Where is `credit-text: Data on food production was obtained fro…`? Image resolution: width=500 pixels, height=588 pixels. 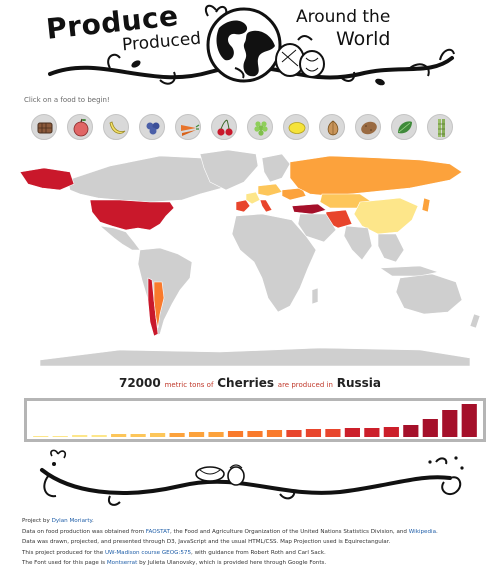 credit-text: Data on food production was obtained fro… is located at coordinates (83, 531).